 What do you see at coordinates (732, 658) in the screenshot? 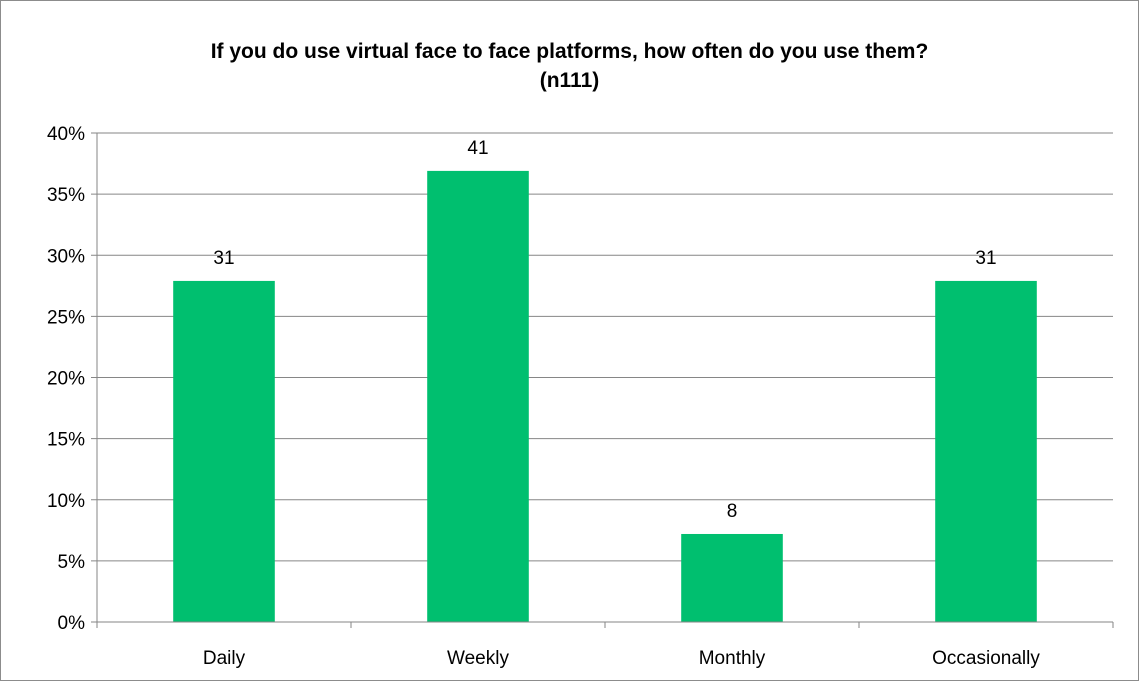
I see `x-tick-label: Monthly` at bounding box center [732, 658].